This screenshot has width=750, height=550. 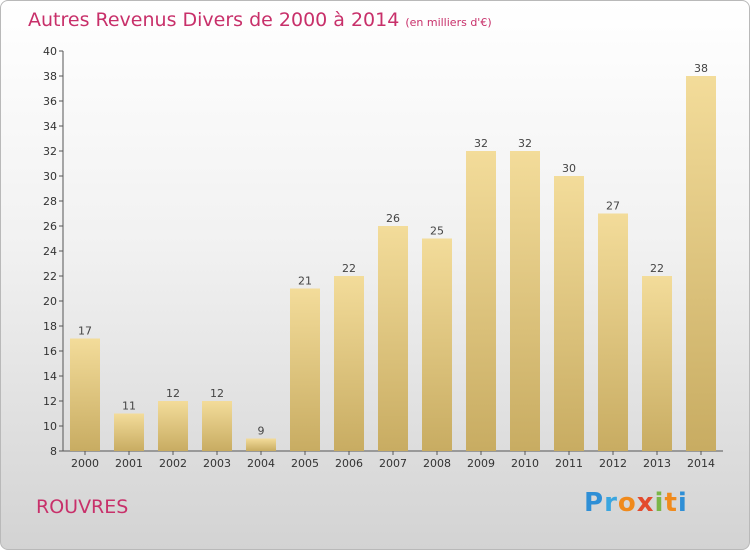 What do you see at coordinates (261, 463) in the screenshot?
I see `x-tick-label: 2004` at bounding box center [261, 463].